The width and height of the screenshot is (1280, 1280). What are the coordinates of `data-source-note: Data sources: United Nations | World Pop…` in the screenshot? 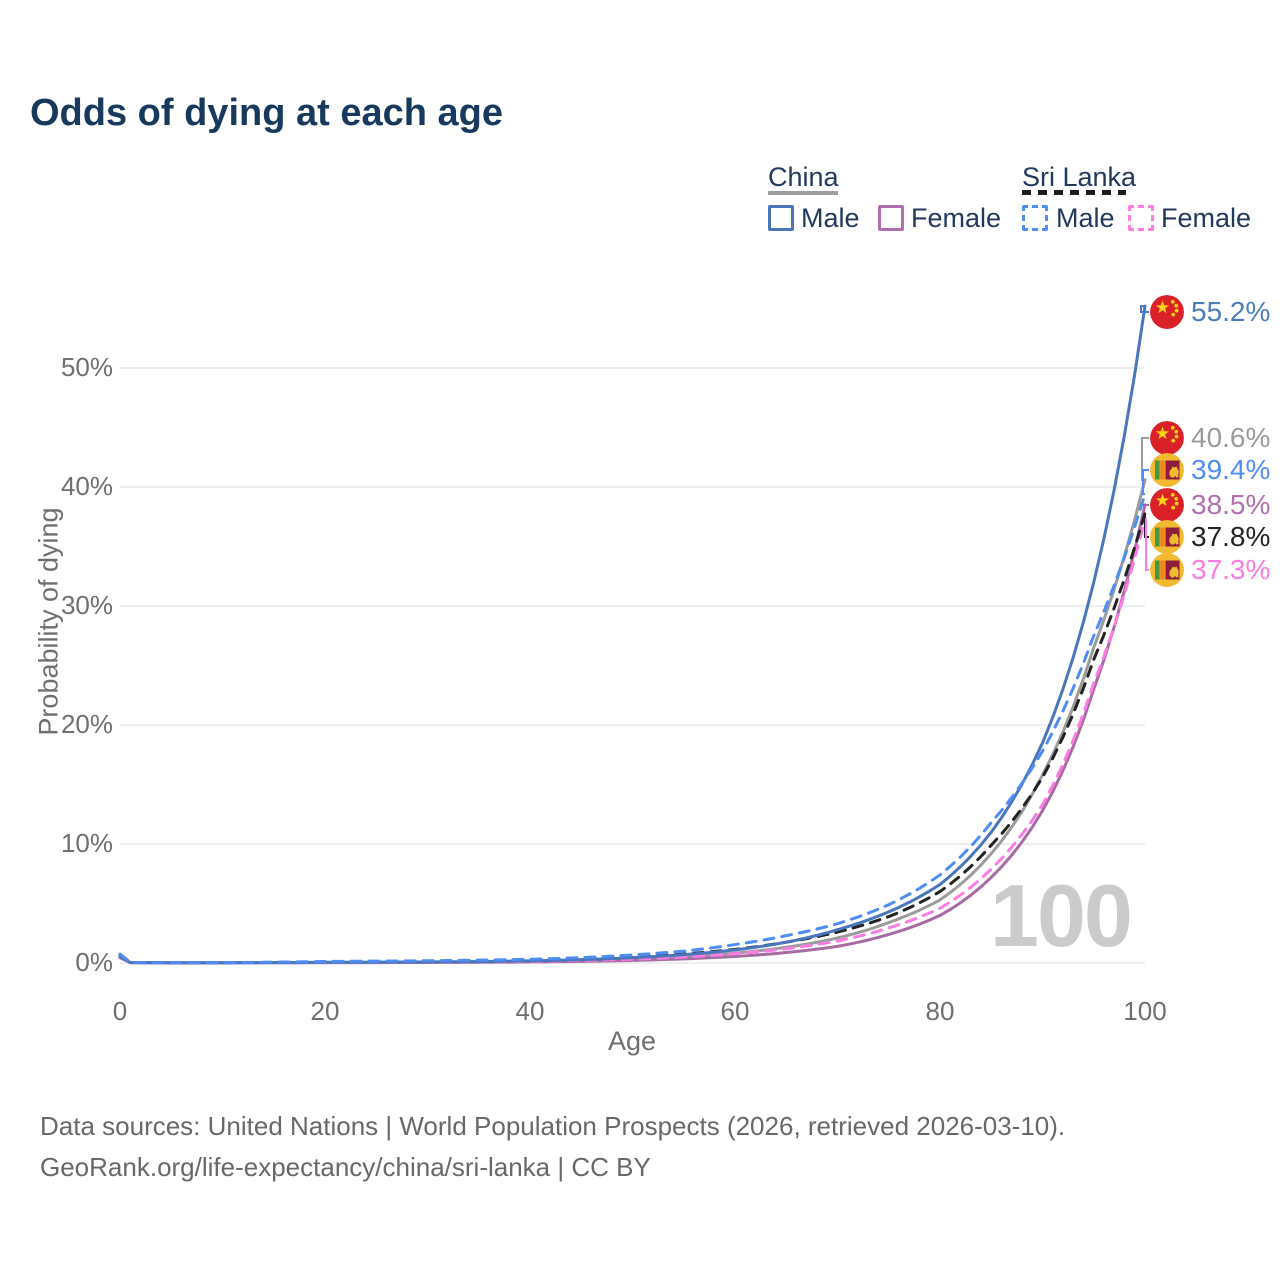 It's located at (552, 1147).